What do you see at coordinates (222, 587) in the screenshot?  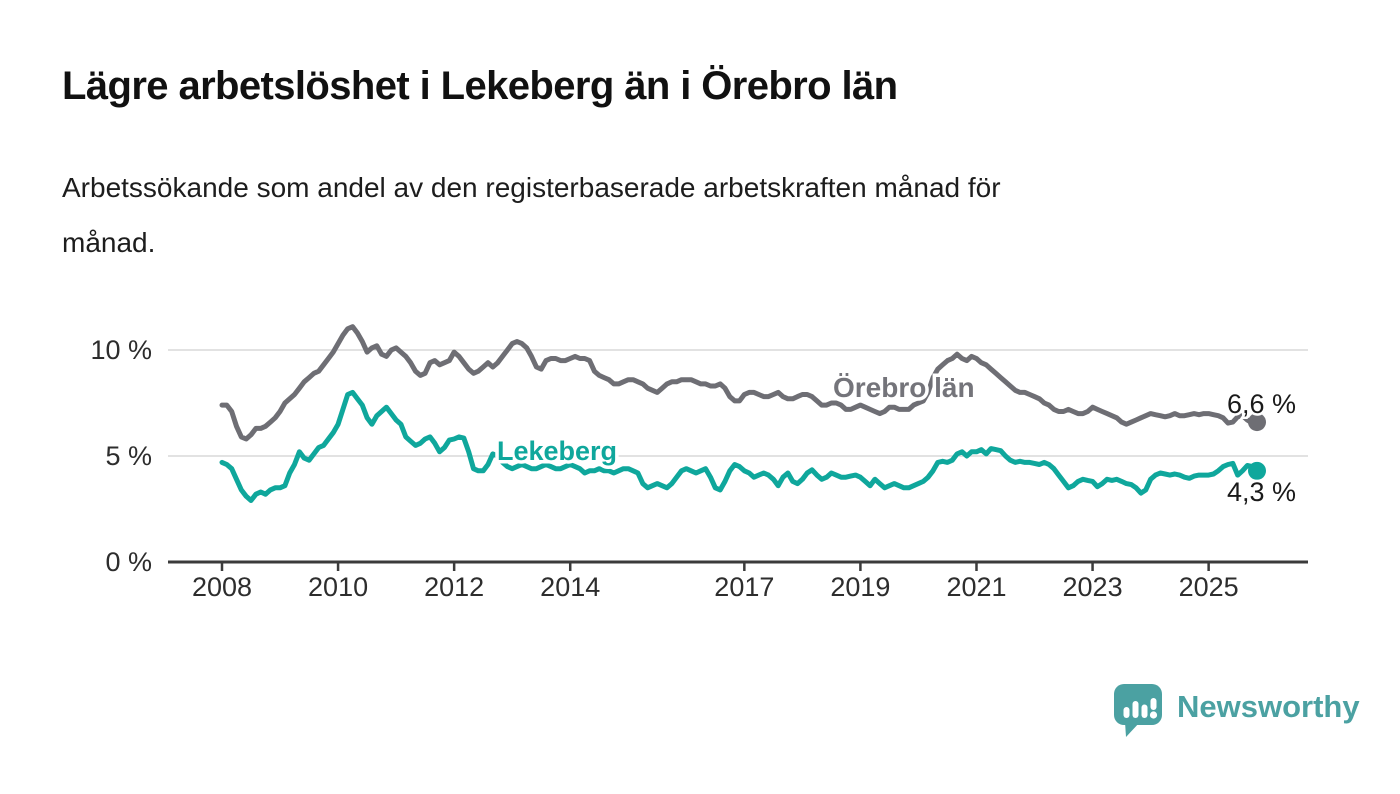 I see `x-tick-label: 2008` at bounding box center [222, 587].